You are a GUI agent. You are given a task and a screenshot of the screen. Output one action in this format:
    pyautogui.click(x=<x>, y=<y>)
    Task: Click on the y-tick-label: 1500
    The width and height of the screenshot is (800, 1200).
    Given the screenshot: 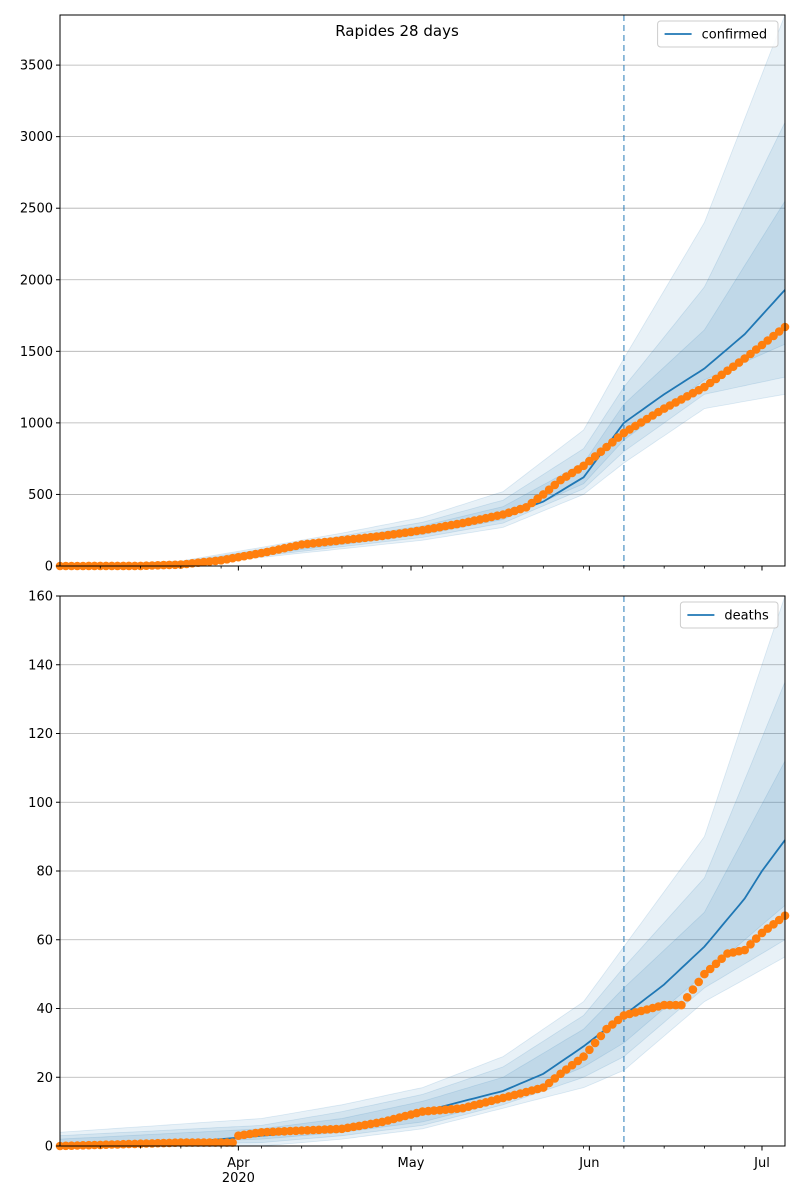 What is the action you would take?
    pyautogui.click(x=36, y=352)
    